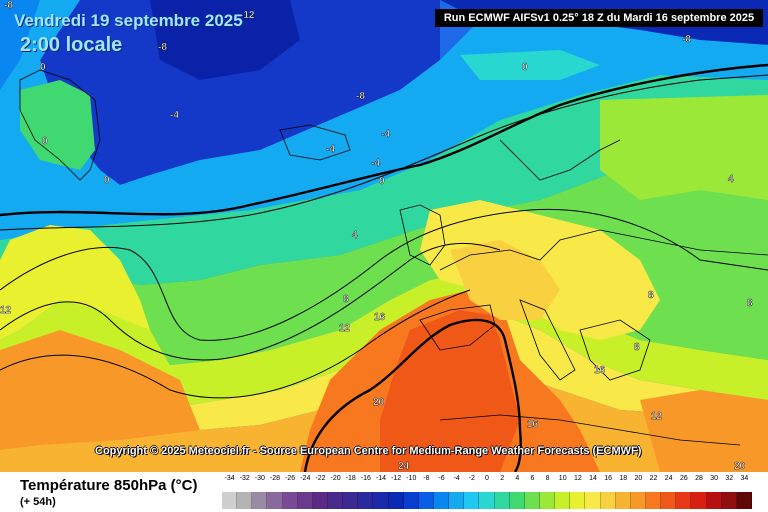  I want to click on color-scale-tick: 20, so click(638, 478).